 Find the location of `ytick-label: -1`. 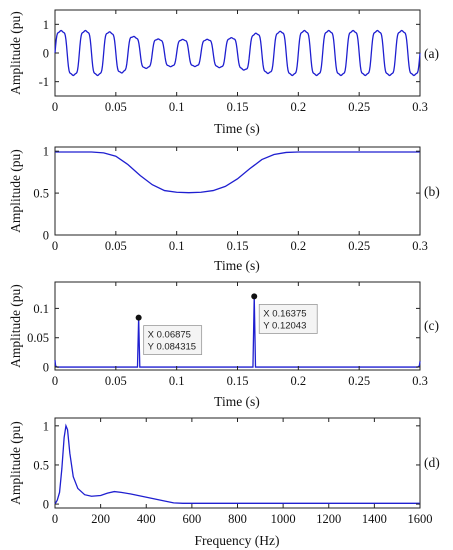

ytick-label: -1 is located at coordinates (44, 82).